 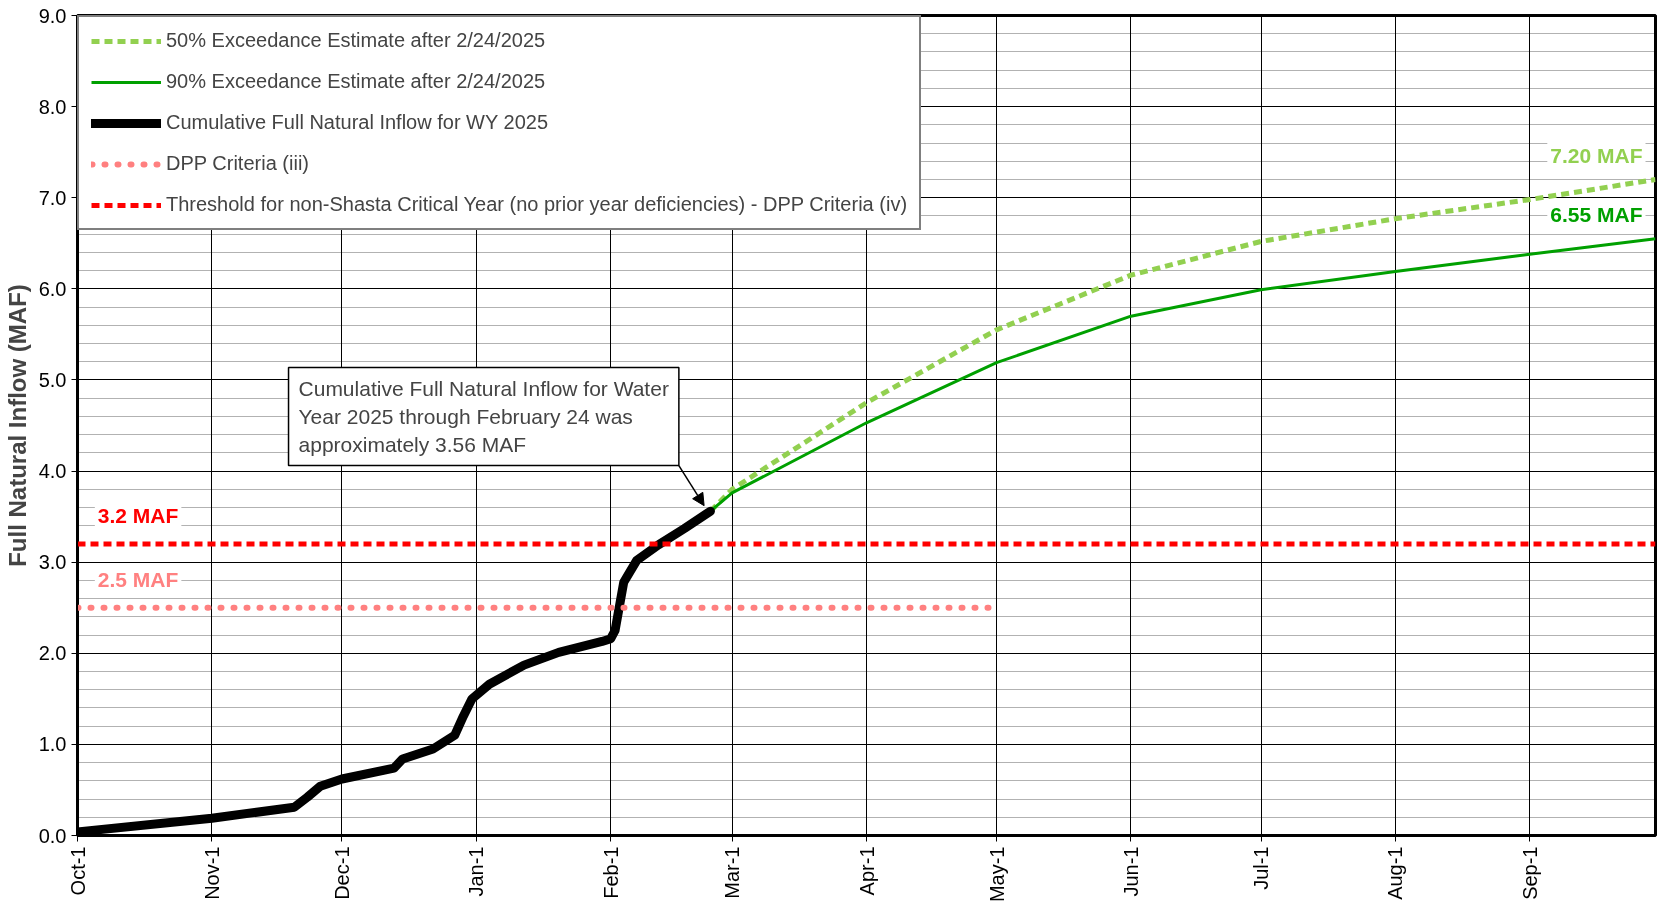 What do you see at coordinates (1130, 871) in the screenshot?
I see `x-tick-label: Jun-1` at bounding box center [1130, 871].